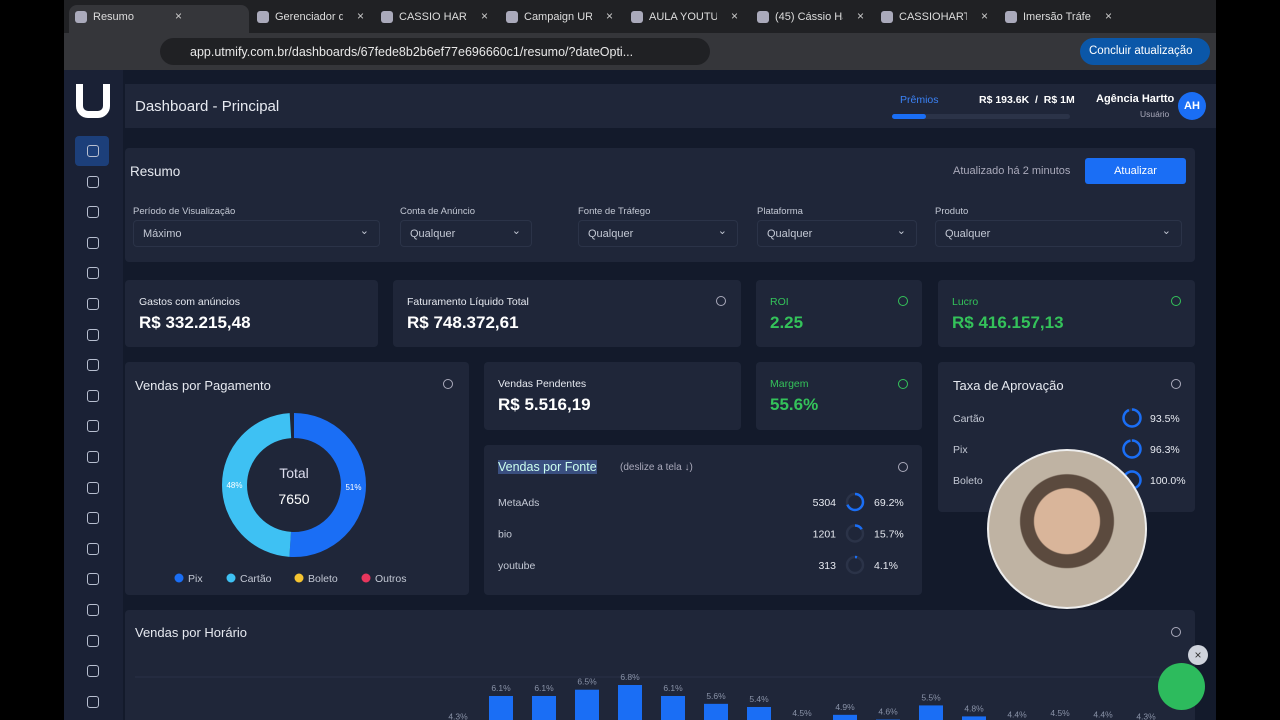  What do you see at coordinates (683, 17) in the screenshot?
I see `tab-title: AULA YOUTUB` at bounding box center [683, 17].